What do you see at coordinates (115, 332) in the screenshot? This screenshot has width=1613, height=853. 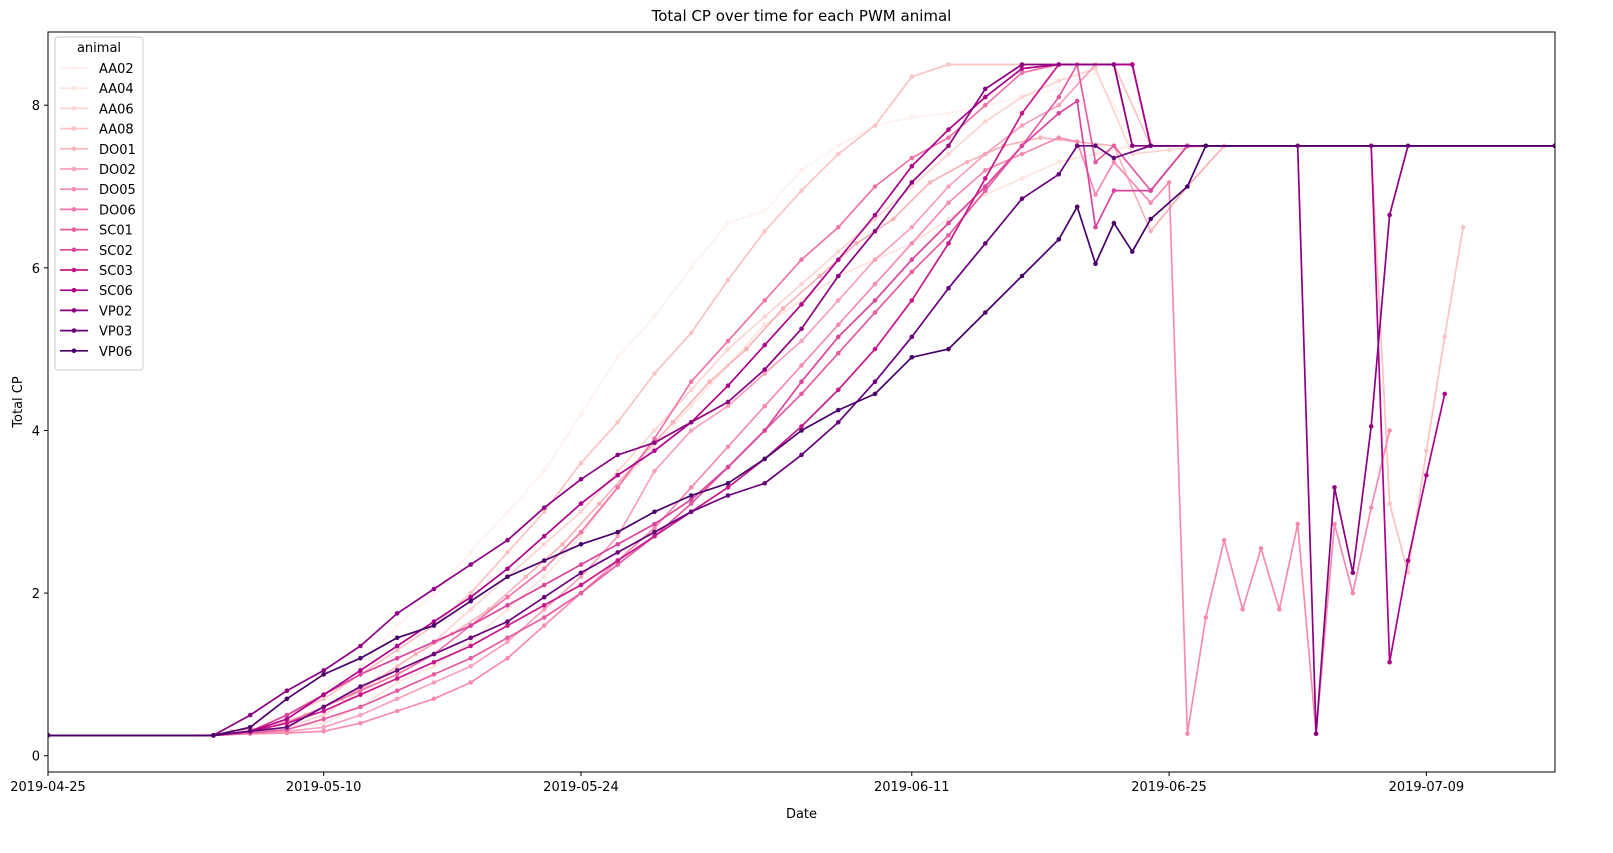 I see `legend-label: VP03` at bounding box center [115, 332].